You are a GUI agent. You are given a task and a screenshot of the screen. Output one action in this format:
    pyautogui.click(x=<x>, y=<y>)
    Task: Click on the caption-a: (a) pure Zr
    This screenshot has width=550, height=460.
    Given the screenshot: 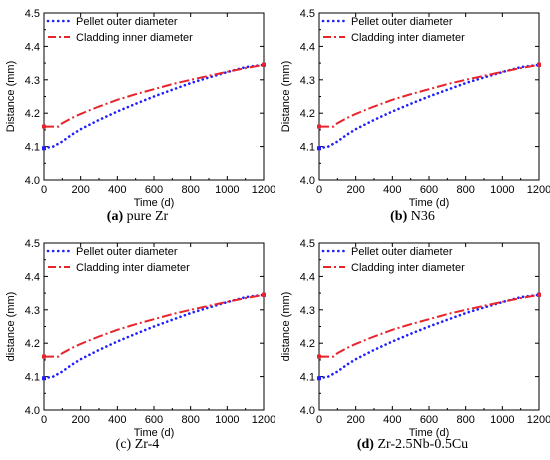 What is the action you would take?
    pyautogui.click(x=137, y=217)
    